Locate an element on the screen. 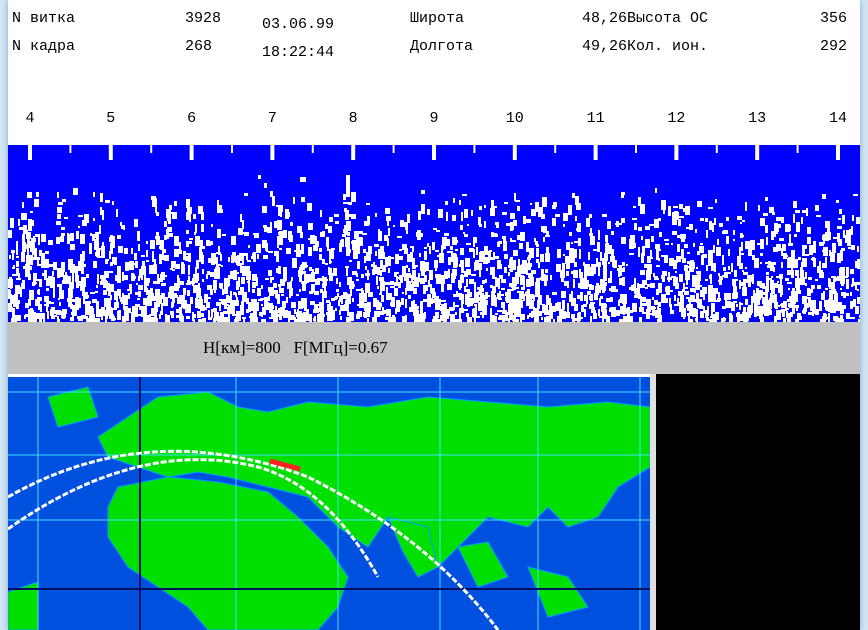  header-value: 49,26 is located at coordinates (605, 46).